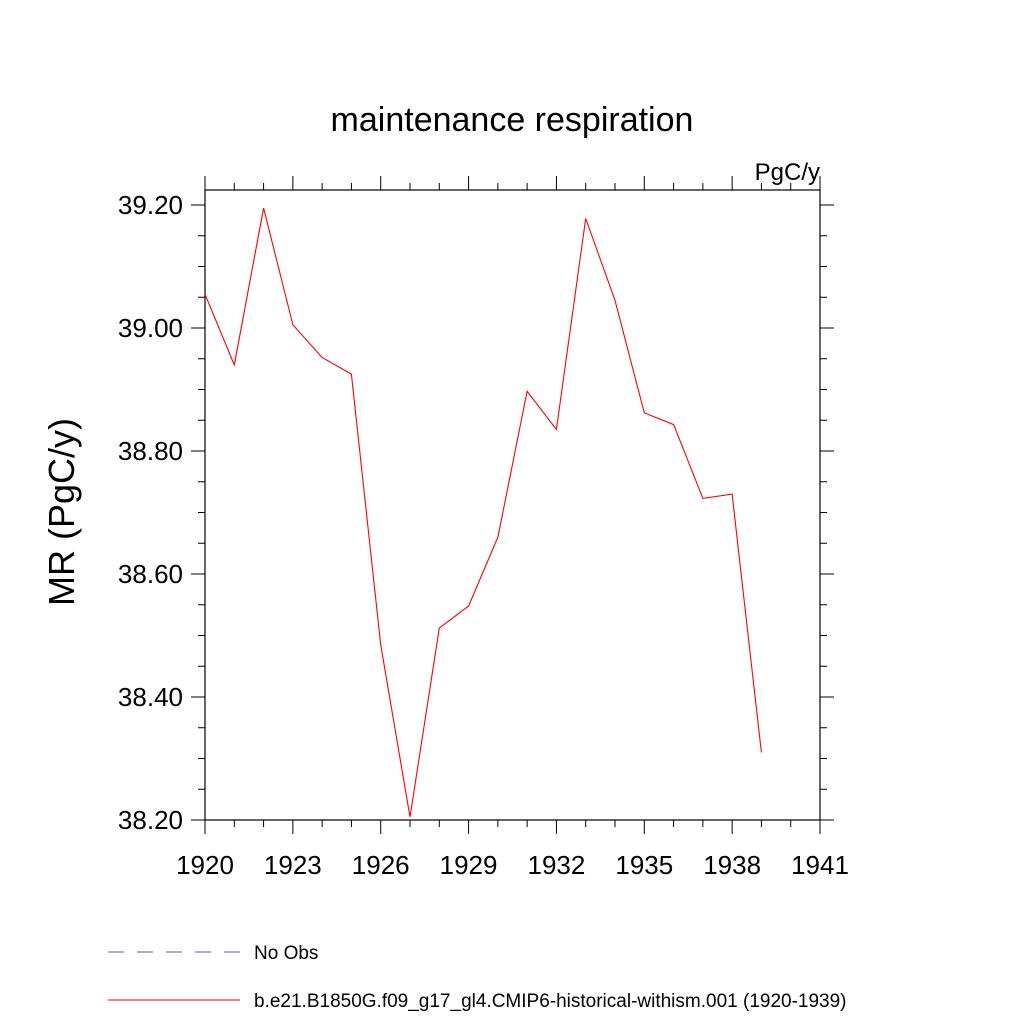  Describe the element at coordinates (557, 865) in the screenshot. I see `x-tick-label: 1932` at that location.